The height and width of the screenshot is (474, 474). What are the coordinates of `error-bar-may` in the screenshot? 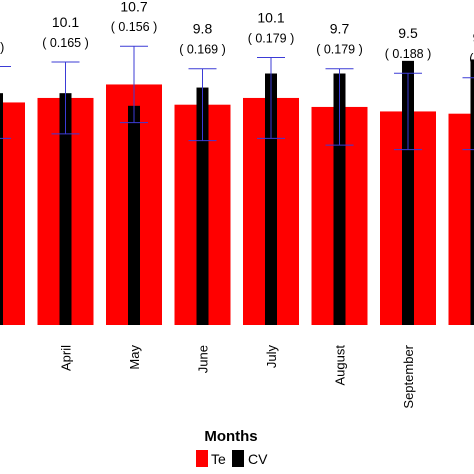 It's located at (134, 84).